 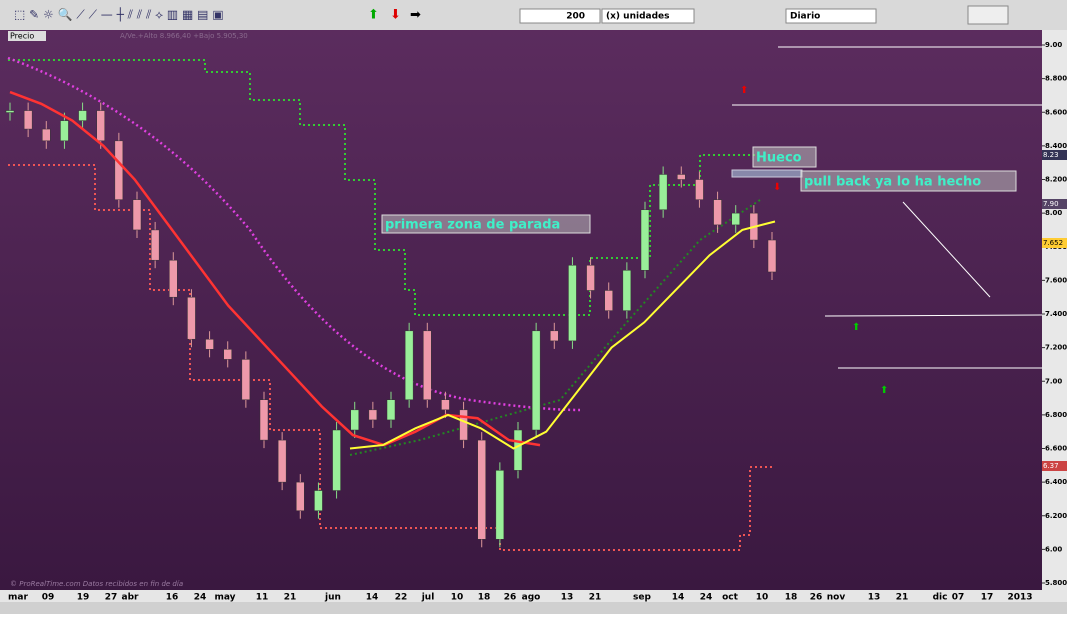 I want to click on annotation: primera zona de parada, so click(x=472, y=225).